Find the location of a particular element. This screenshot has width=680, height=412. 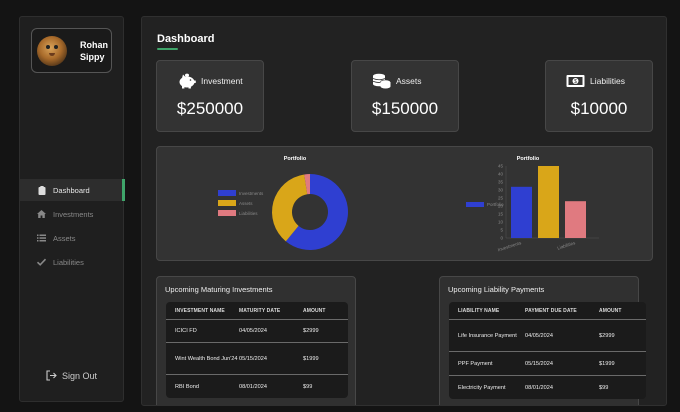

legend-label: Assets is located at coordinates (246, 203).